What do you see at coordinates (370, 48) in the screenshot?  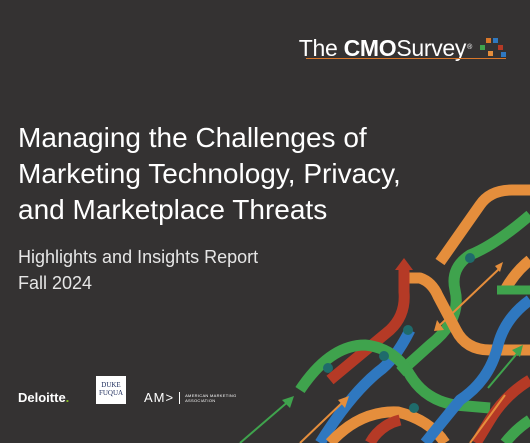 I see `logo-cmo: CMO` at bounding box center [370, 48].